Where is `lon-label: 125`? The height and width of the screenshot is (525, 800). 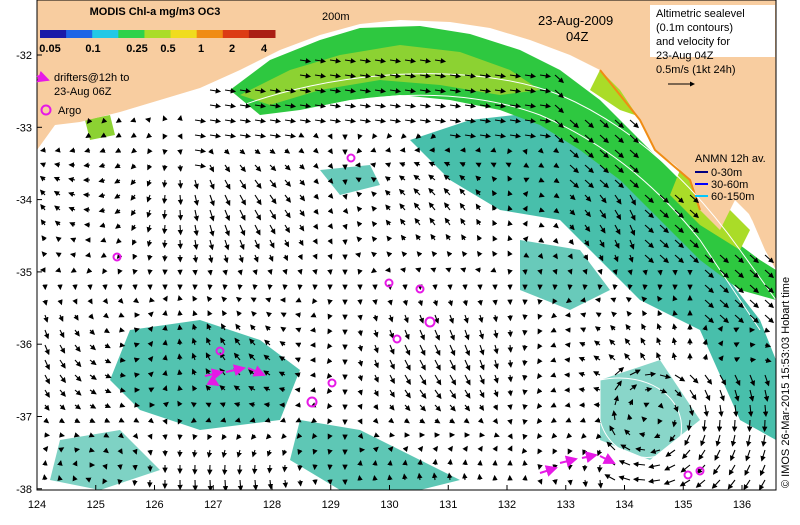
lon-label: 125 is located at coordinates (96, 505).